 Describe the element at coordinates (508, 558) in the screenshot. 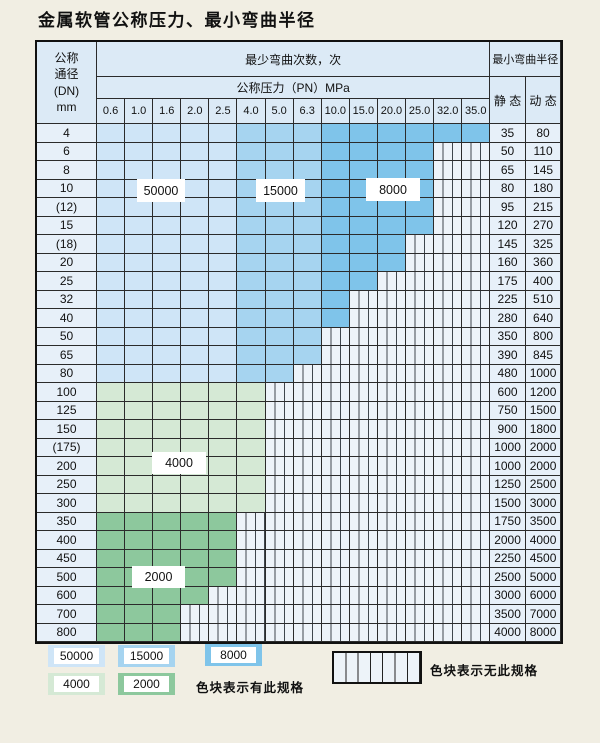

I see `static-value-cell: 2250` at that location.